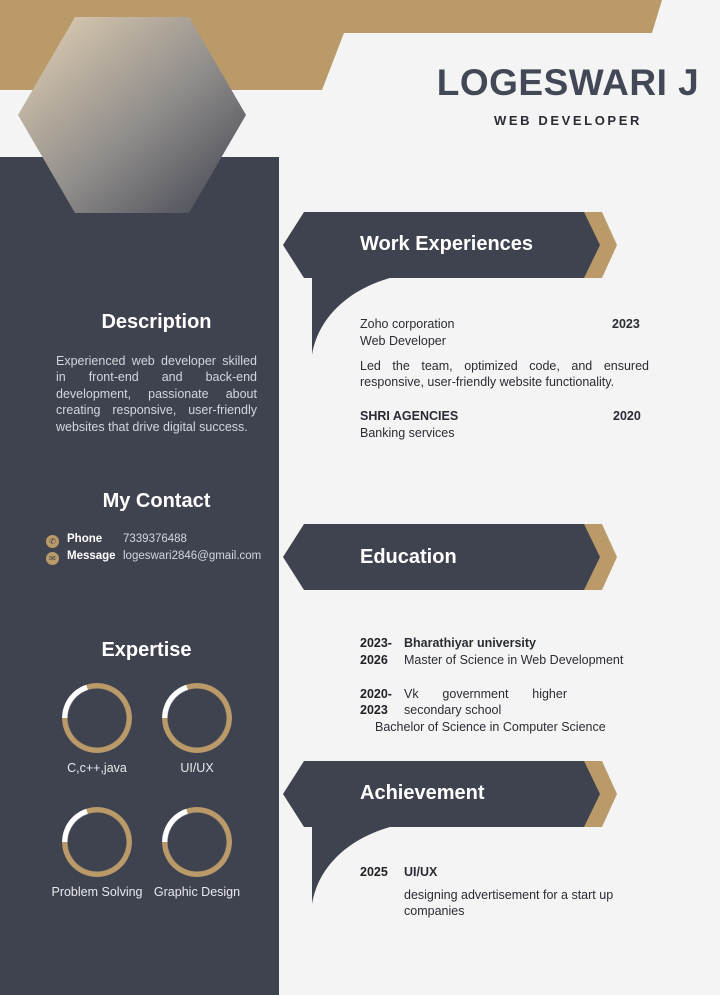 This screenshot has height=995, width=720. Describe the element at coordinates (85, 539) in the screenshot. I see `contact-phone-label: Phone` at that location.